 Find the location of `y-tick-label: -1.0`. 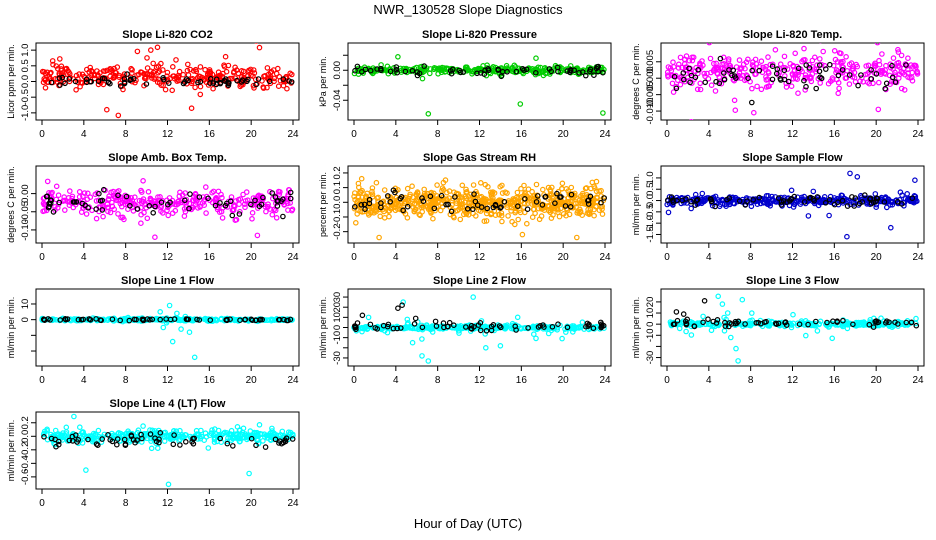

y-tick-label: -1.0 is located at coordinates (650, 223).